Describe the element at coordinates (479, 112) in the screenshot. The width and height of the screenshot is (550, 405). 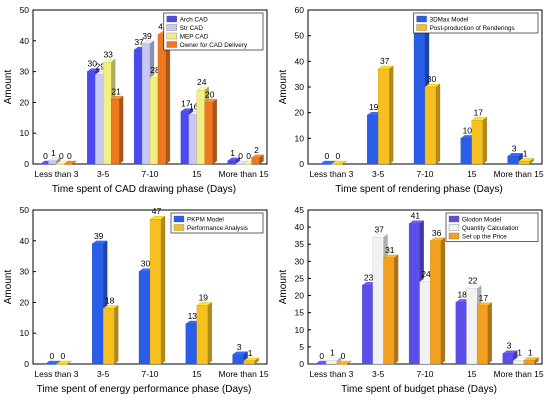
I see `data-label: 17` at that location.